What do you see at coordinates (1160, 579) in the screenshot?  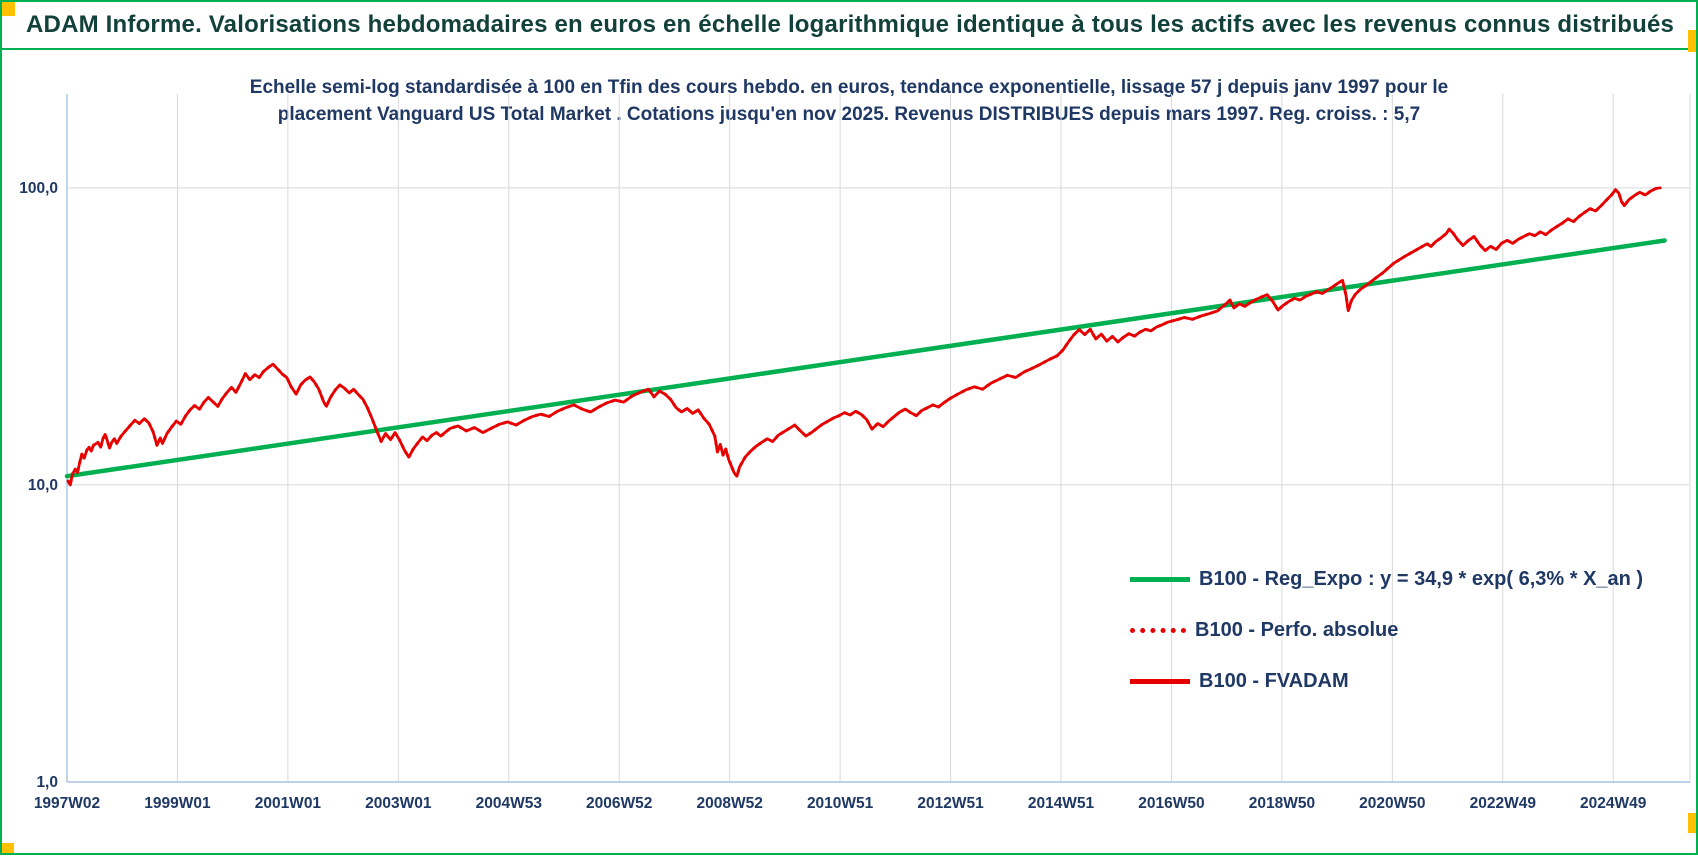 I see `trend-line-swatch` at bounding box center [1160, 579].